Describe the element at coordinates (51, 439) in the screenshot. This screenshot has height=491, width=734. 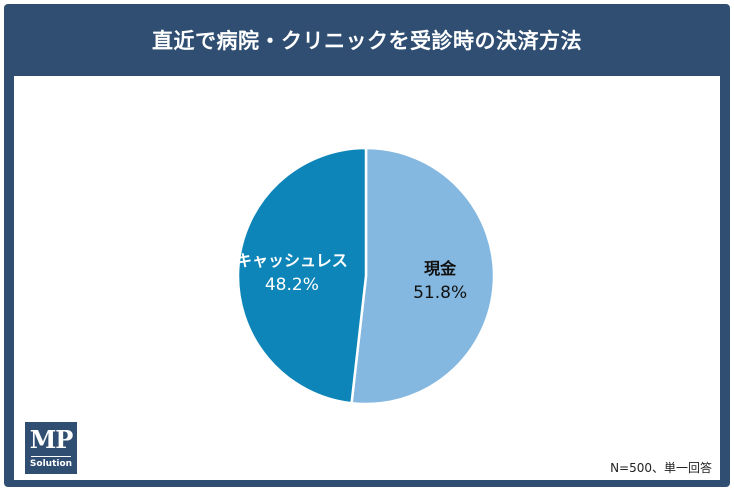
I see `logo-mark: MP` at that location.